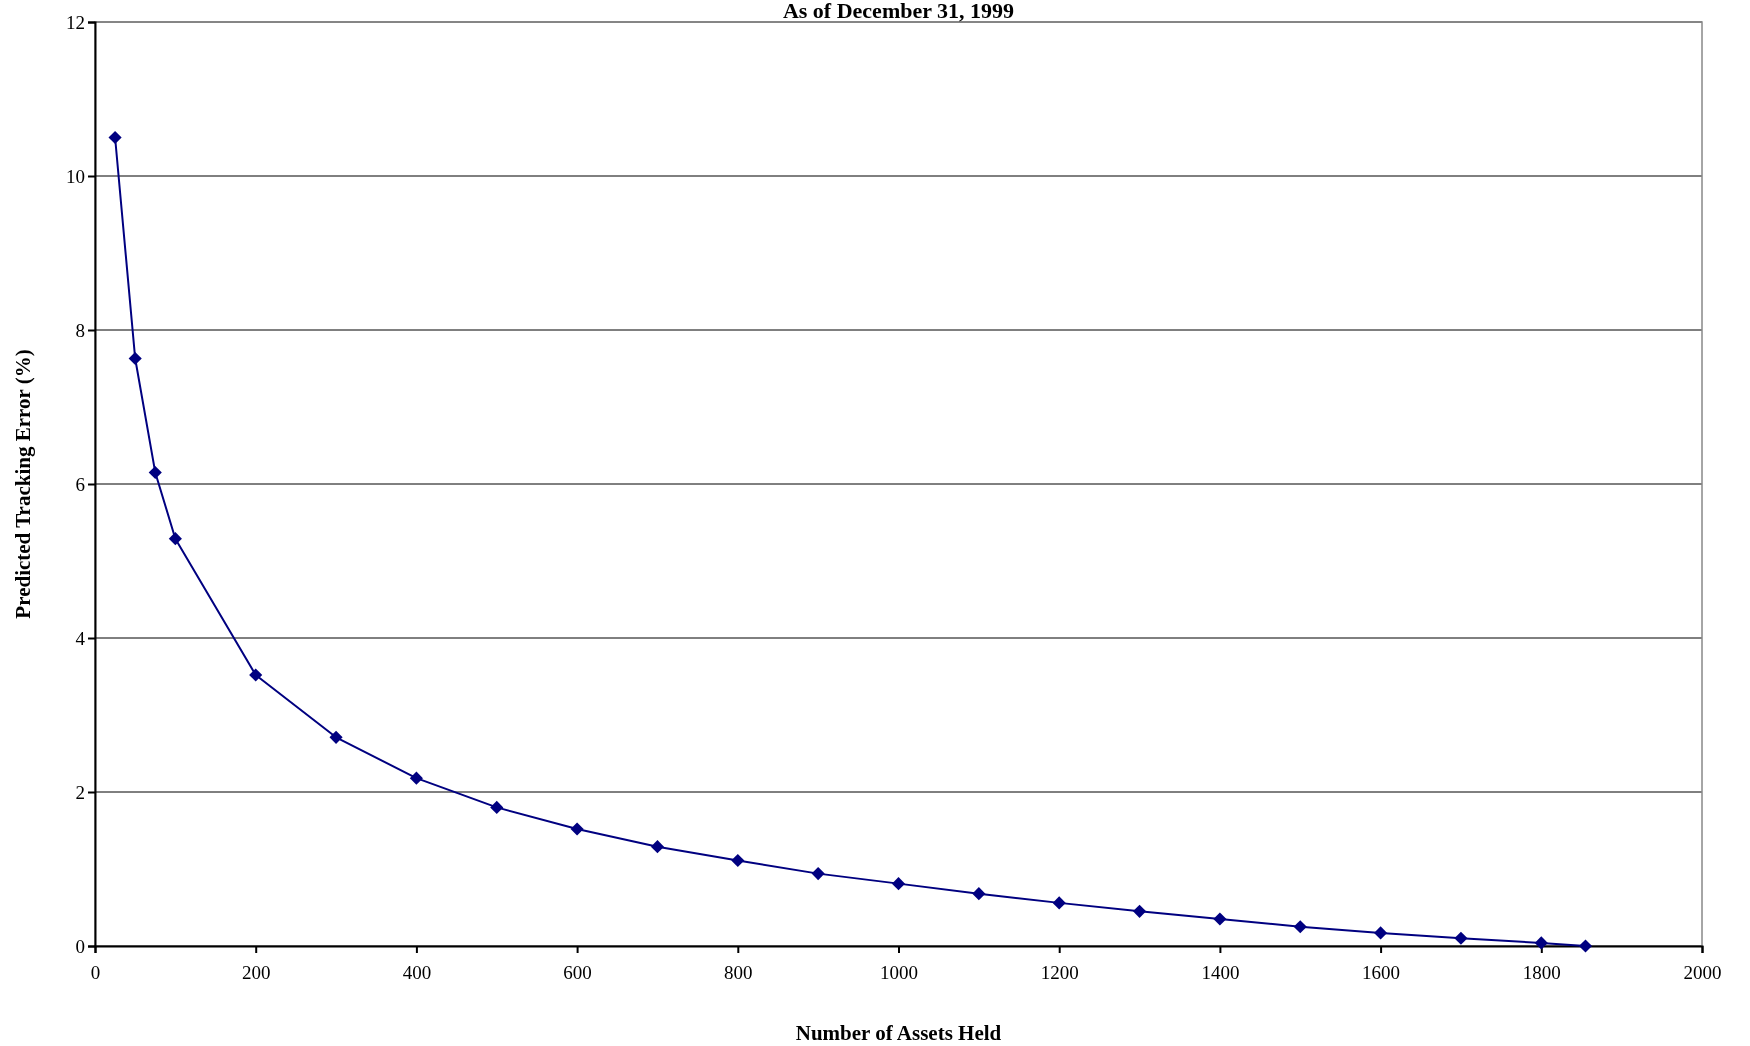  Describe the element at coordinates (738, 972) in the screenshot. I see `x-tick-label: 800` at that location.